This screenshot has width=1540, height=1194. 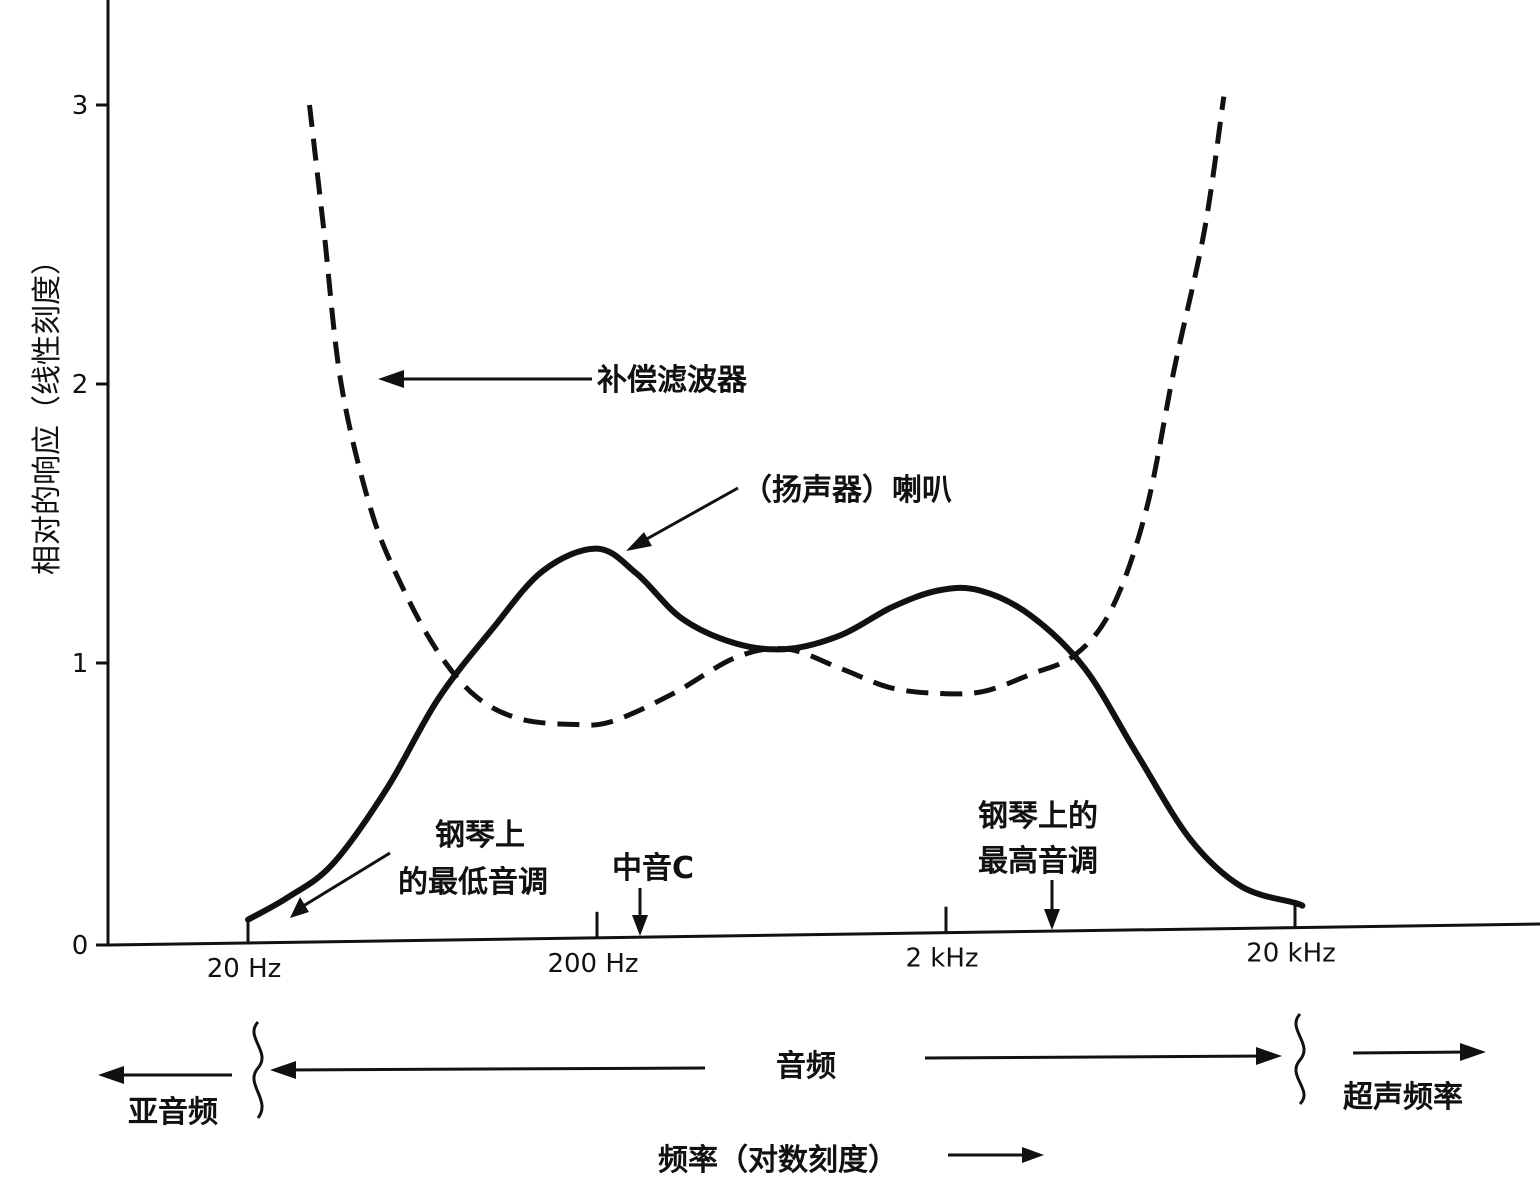 What do you see at coordinates (1052, 919) in the screenshot?
I see `highest-note-arrow-head` at bounding box center [1052, 919].